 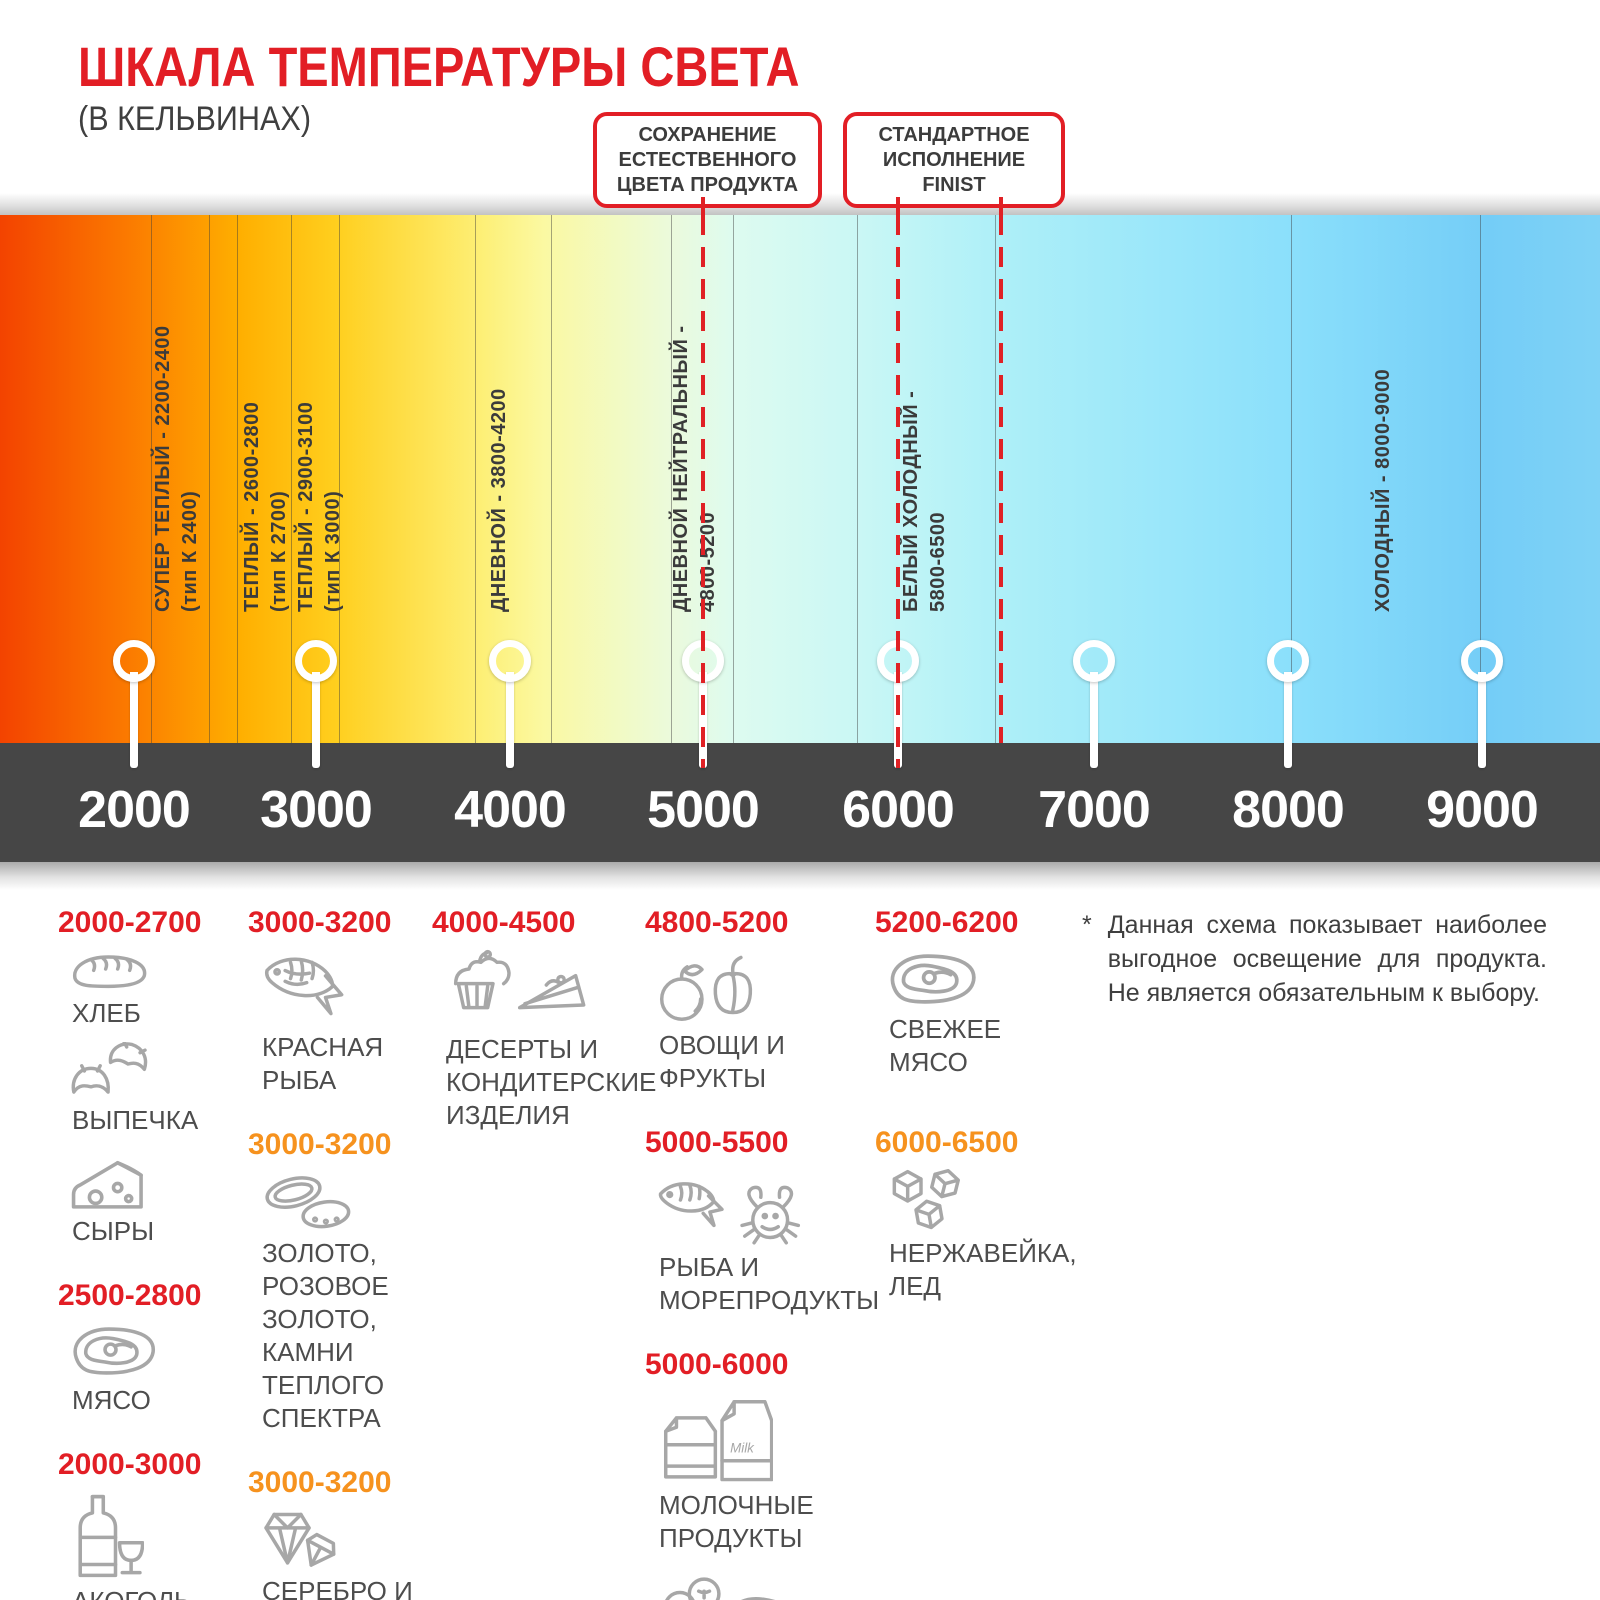 What do you see at coordinates (109, 1068) in the screenshot?
I see `croissant-icon` at bounding box center [109, 1068].